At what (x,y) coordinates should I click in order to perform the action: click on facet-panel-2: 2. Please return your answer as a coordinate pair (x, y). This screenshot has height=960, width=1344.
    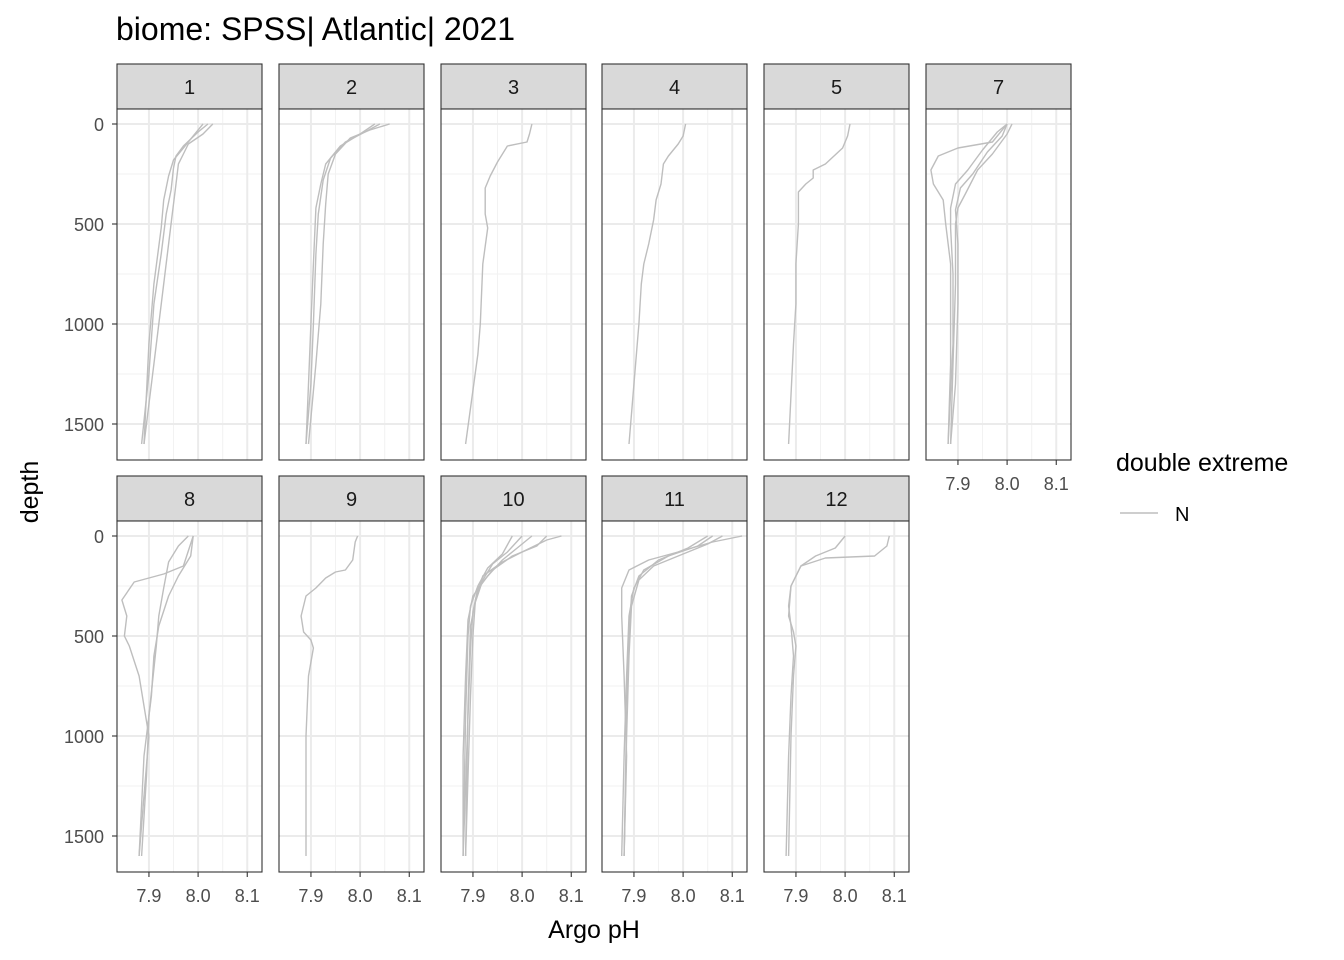
    Looking at the image, I should click on (351, 262).